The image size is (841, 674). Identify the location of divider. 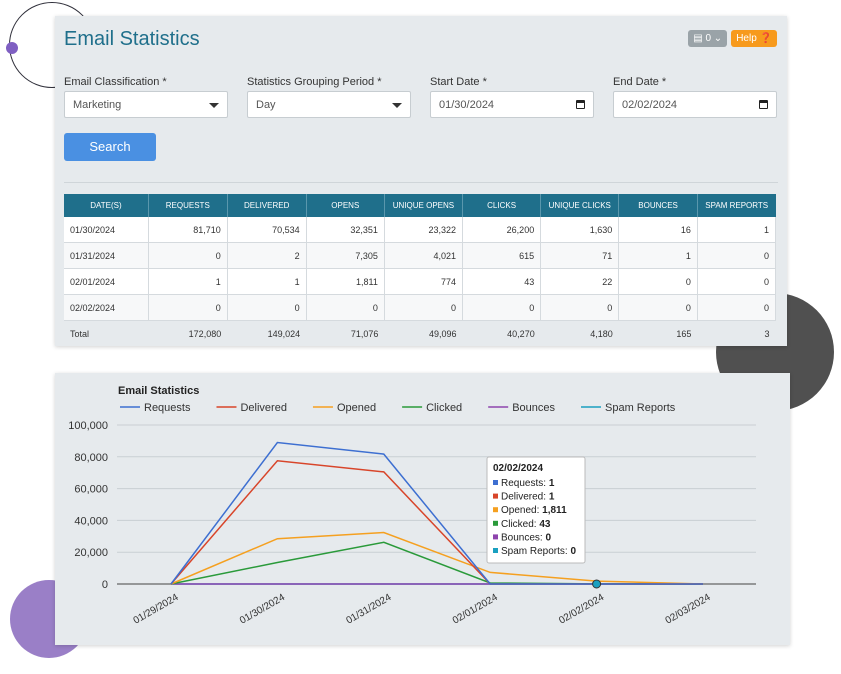
(421, 182).